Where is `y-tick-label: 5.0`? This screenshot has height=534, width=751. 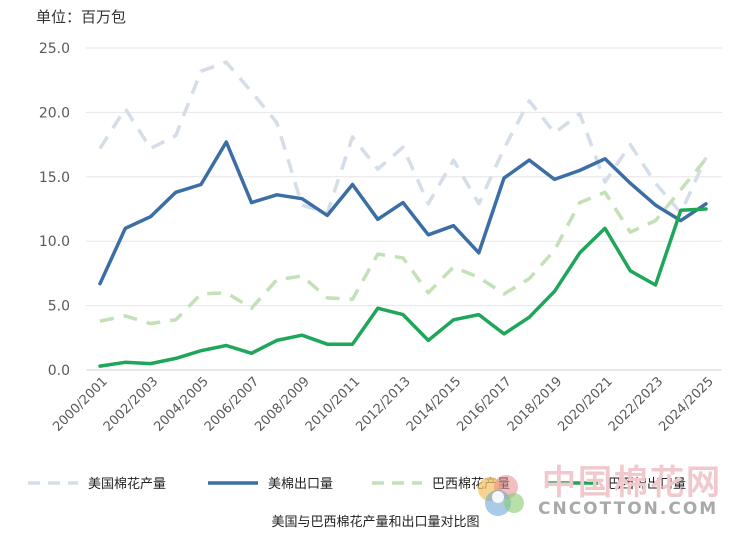
y-tick-label: 5.0 is located at coordinates (59, 307).